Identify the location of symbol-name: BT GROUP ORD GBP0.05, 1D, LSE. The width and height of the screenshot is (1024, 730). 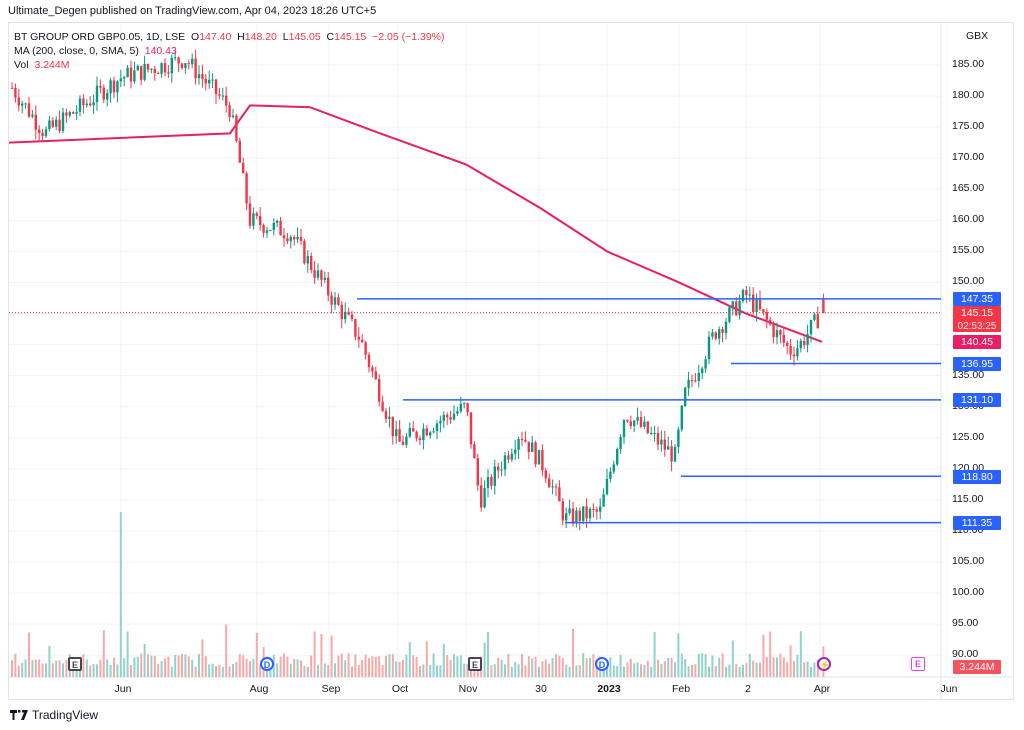
(100, 37).